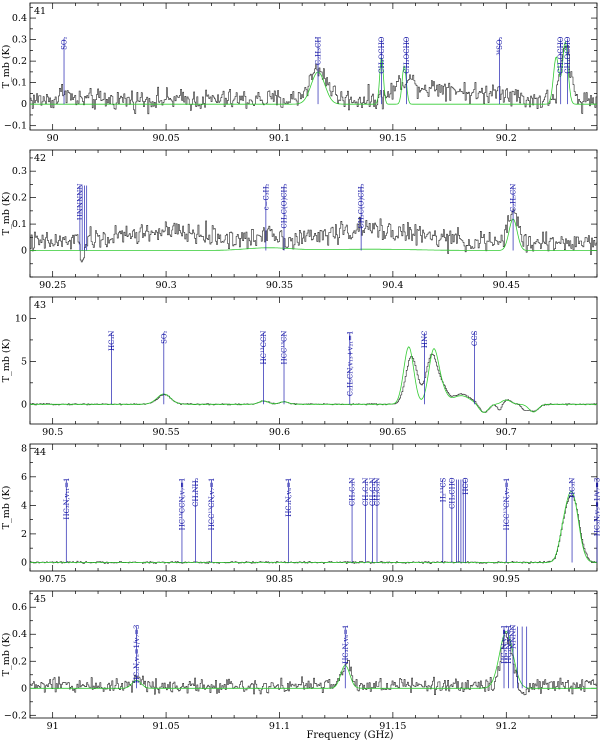  I want to click on x-tick-label: 90.4, so click(392, 285).